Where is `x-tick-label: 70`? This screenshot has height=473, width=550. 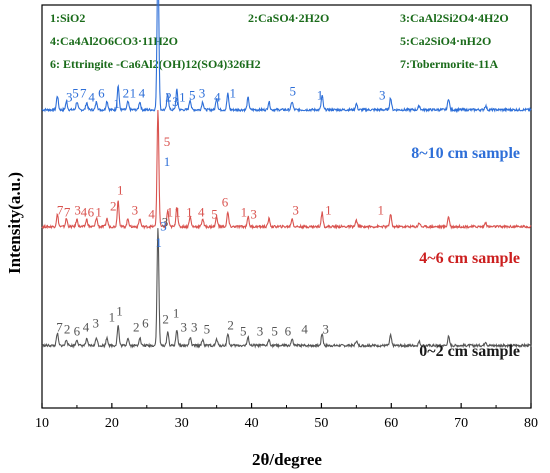
x-tick-label: 70 is located at coordinates (461, 423).